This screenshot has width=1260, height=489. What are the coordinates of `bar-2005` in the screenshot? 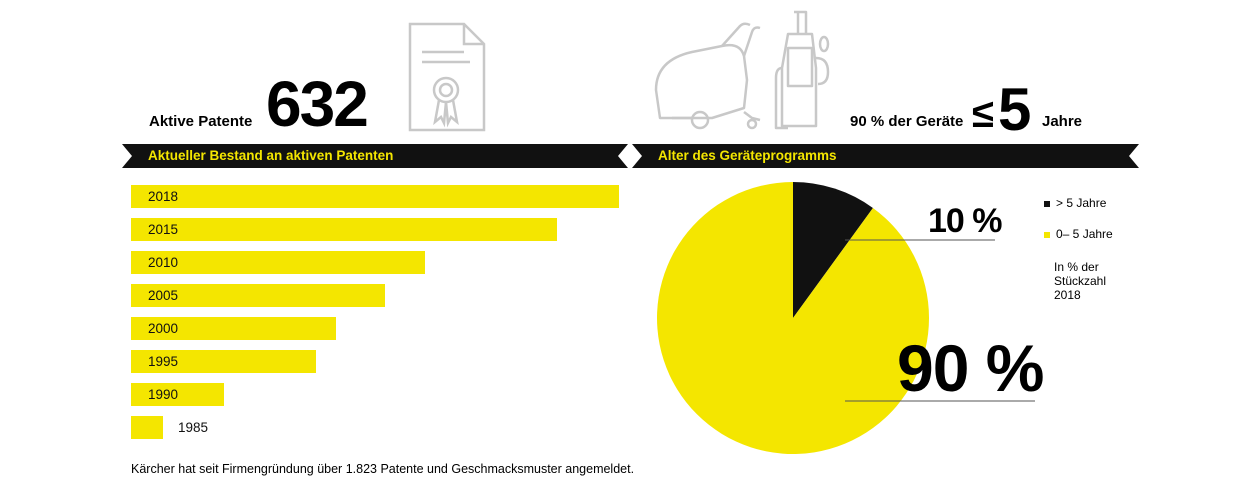 It's located at (258, 295).